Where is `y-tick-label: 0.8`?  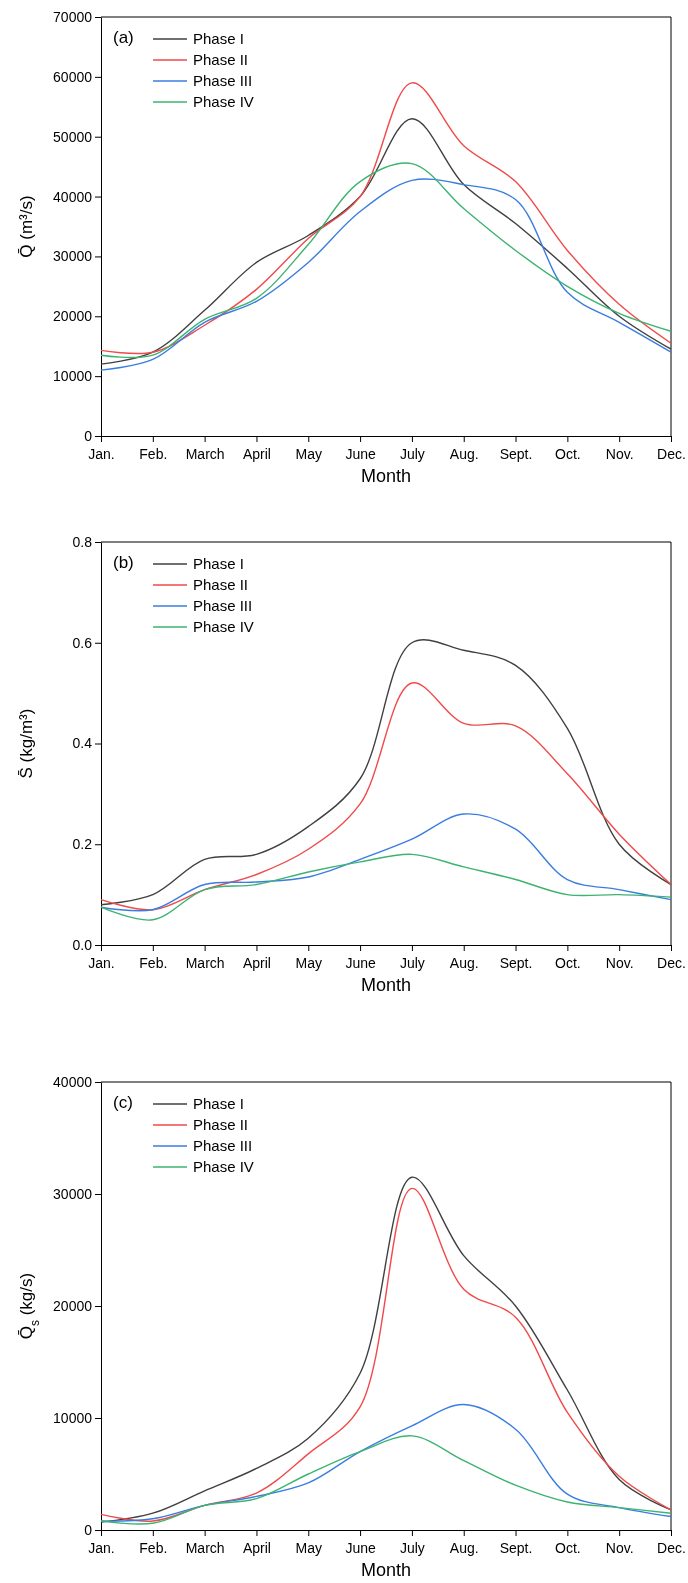
y-tick-label: 0.8 is located at coordinates (82, 541).